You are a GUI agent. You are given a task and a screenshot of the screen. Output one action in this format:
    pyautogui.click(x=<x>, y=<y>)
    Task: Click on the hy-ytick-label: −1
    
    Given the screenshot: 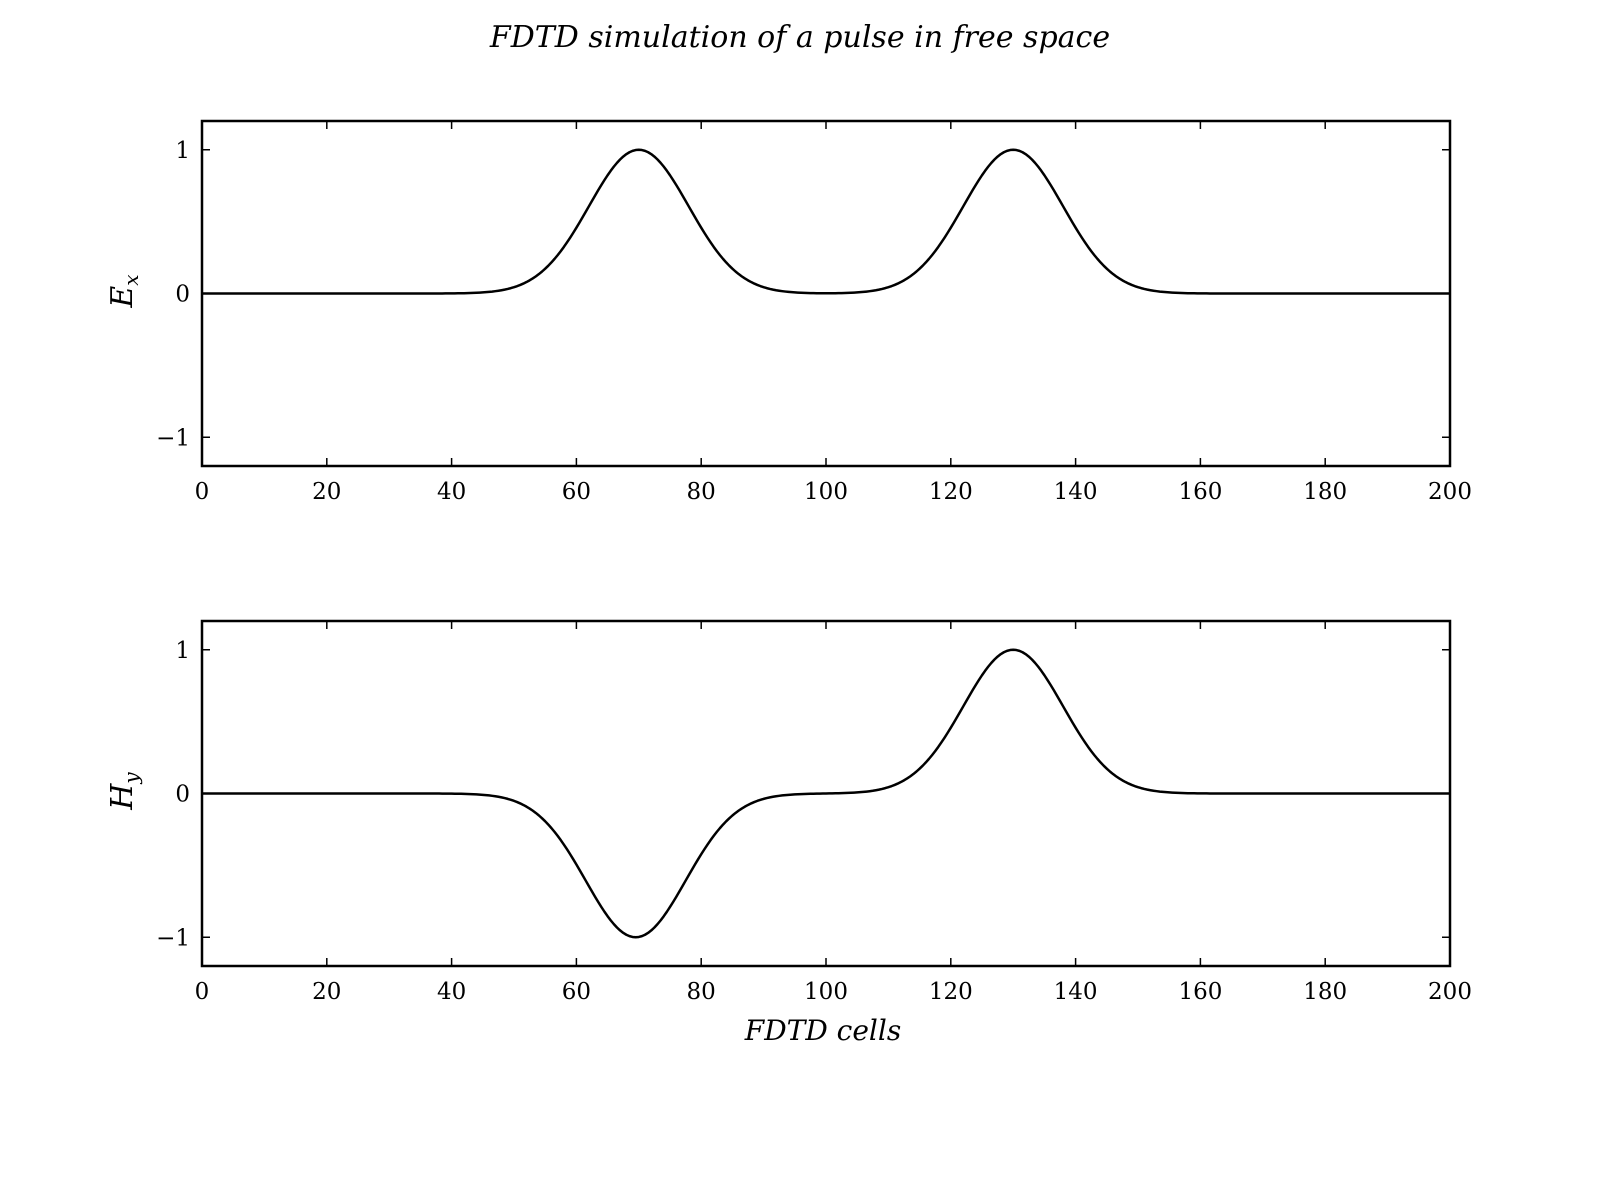 What is the action you would take?
    pyautogui.click(x=173, y=938)
    